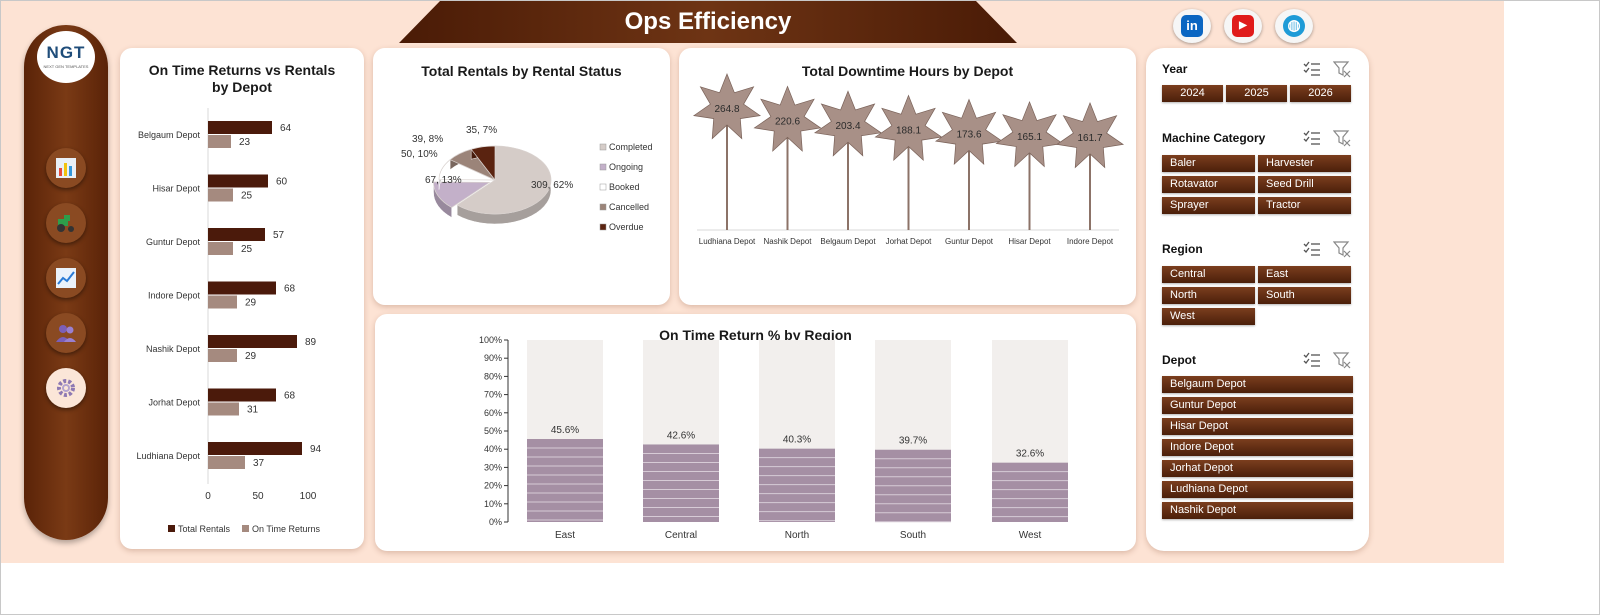  Describe the element at coordinates (1192, 26) in the screenshot. I see `linkedin-button: in` at that location.